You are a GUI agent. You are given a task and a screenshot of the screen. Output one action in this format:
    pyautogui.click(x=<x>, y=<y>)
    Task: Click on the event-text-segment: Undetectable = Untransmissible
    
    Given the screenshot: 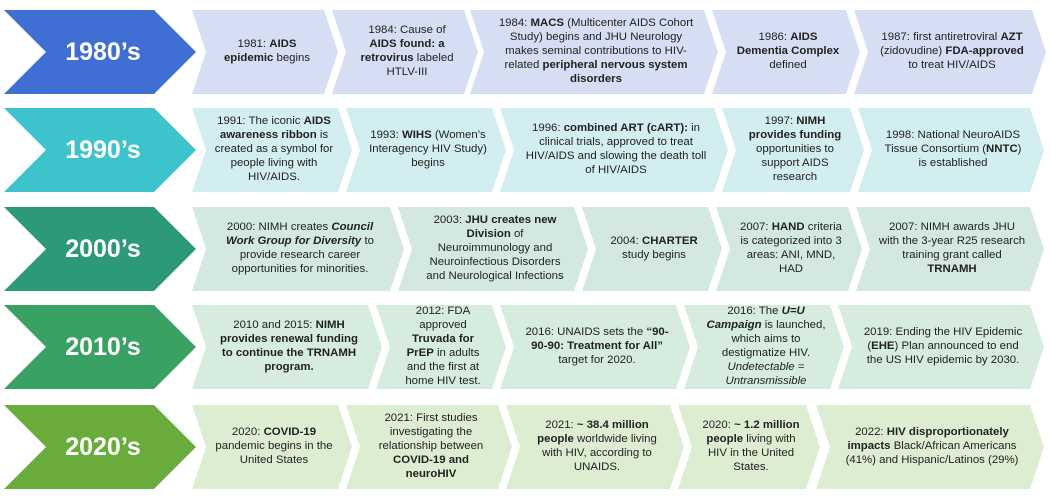 What is the action you would take?
    pyautogui.click(x=766, y=373)
    